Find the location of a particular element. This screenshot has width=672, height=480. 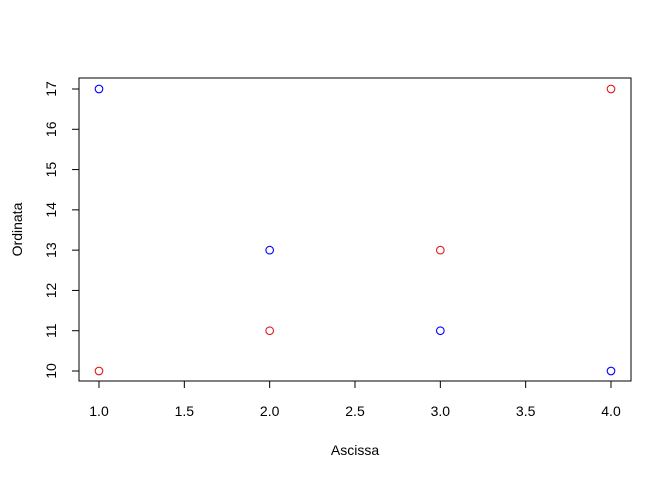

x-axis: 1.0 1.5 2.0 2.5 3.0 3.5 4.0 is located at coordinates (355, 399).